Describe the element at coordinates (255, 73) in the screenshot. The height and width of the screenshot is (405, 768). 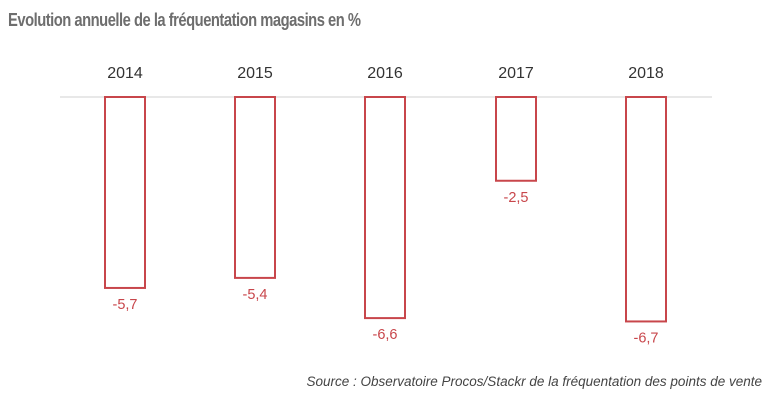
I see `category-label-2015: 2015` at that location.